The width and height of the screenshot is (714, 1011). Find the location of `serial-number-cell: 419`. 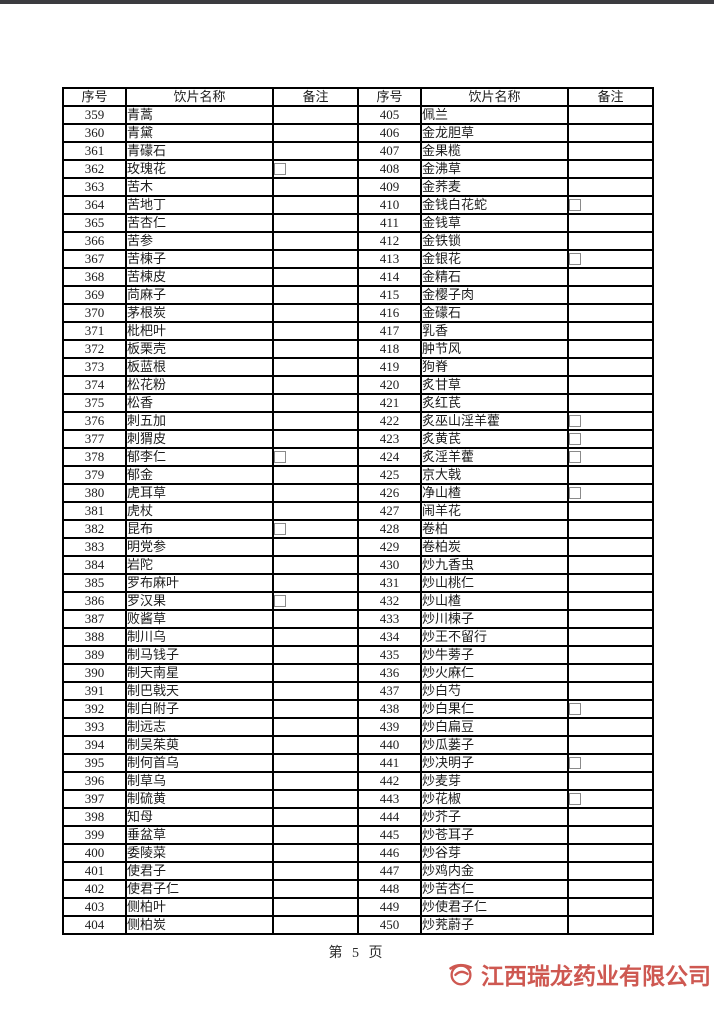

serial-number-cell: 419 is located at coordinates (389, 367).